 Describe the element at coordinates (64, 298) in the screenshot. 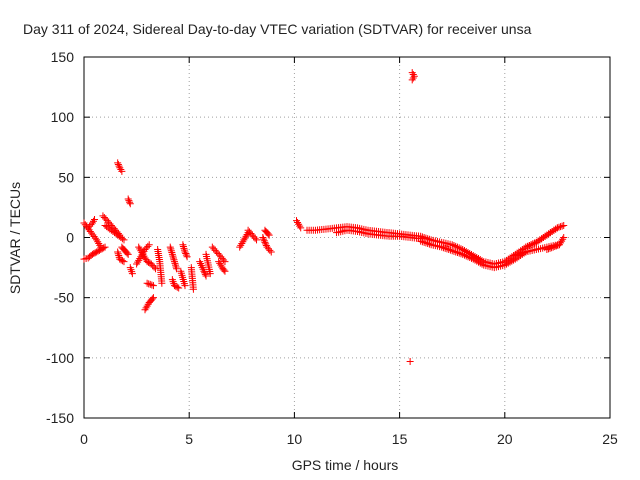

I see `y-tick-label: -50` at that location.